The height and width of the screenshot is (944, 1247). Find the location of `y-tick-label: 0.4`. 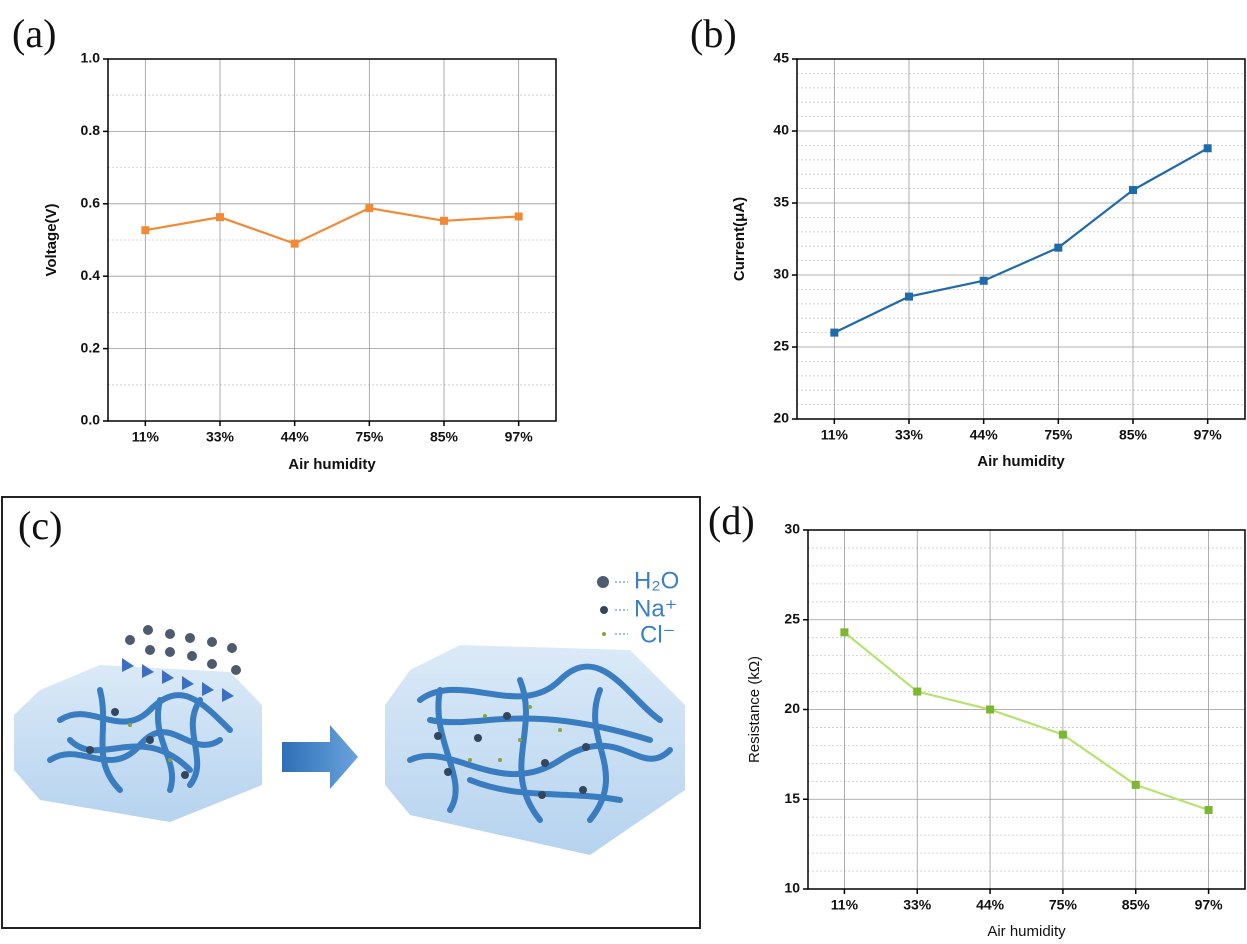

y-tick-label: 0.4 is located at coordinates (91, 275).